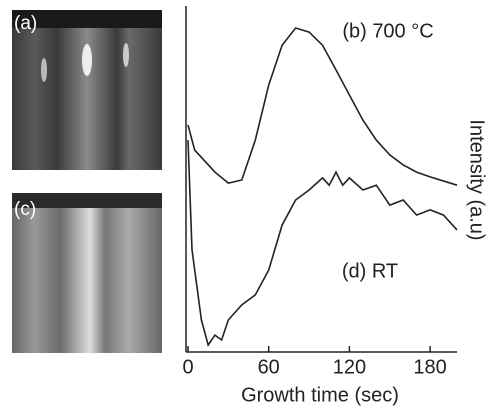 This screenshot has width=489, height=409. Describe the element at coordinates (370, 271) in the screenshot. I see `series-label: (d) RT` at that location.